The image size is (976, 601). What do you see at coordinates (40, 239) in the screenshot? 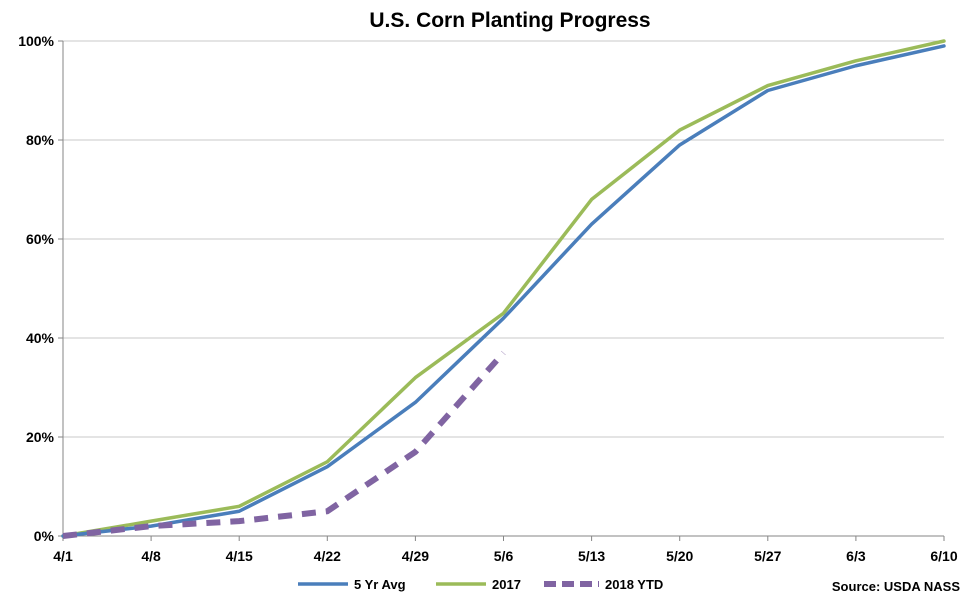
I see `y-tick-label: 60%` at bounding box center [40, 239].